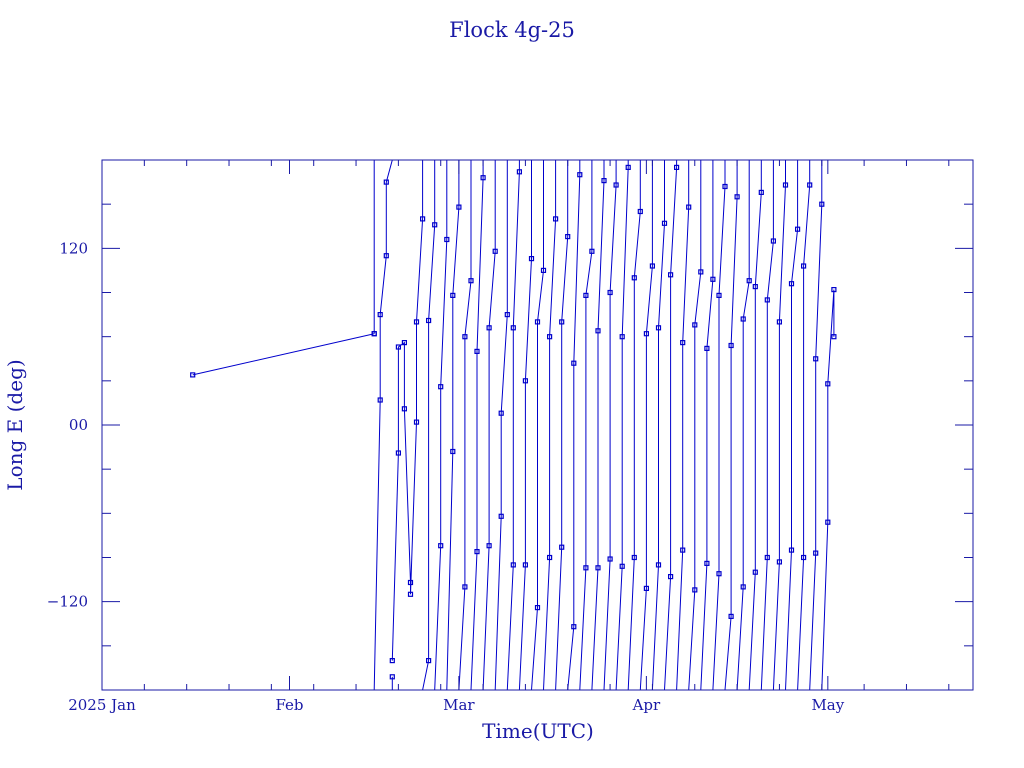  I want to click on chart-title: Flock 4g-25, so click(512, 30).